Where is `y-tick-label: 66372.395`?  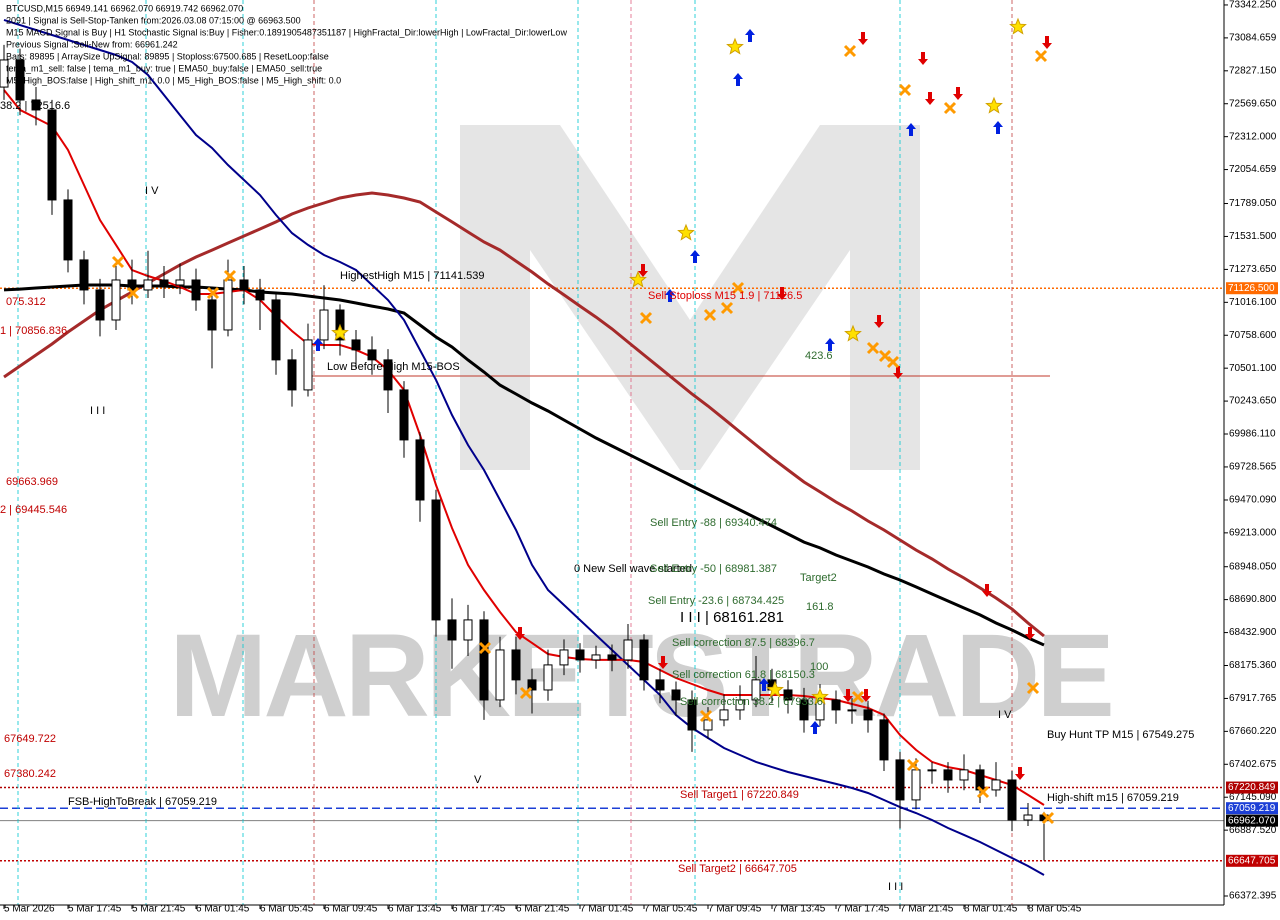
y-tick-label: 66372.395 is located at coordinates (1253, 896).